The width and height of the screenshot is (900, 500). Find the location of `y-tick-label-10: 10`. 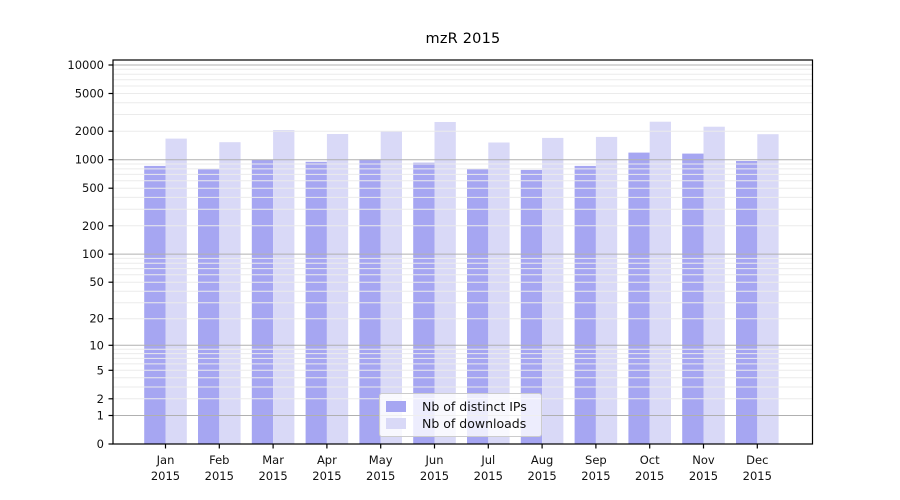

y-tick-label-10: 10 is located at coordinates (96, 345).